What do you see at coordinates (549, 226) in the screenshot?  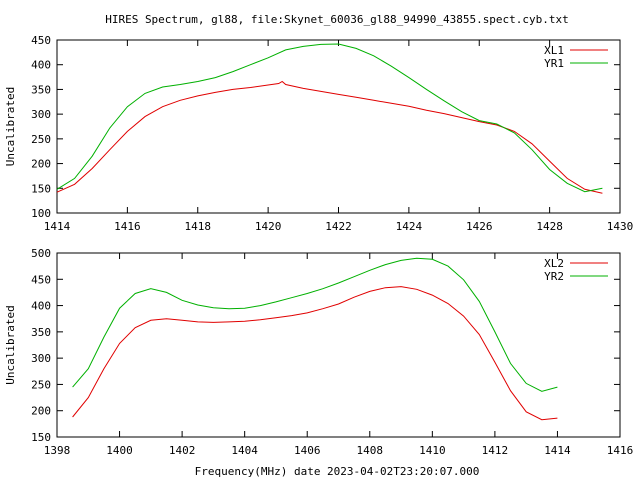 I see `x-tick-label: 1428` at bounding box center [549, 226].